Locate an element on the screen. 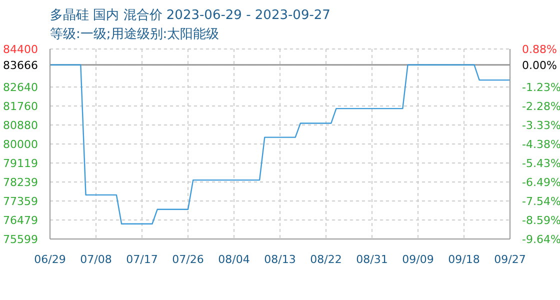 Image resolution: width=560 pixels, height=300 pixels. x-tick-label: 06/29 is located at coordinates (50, 259).